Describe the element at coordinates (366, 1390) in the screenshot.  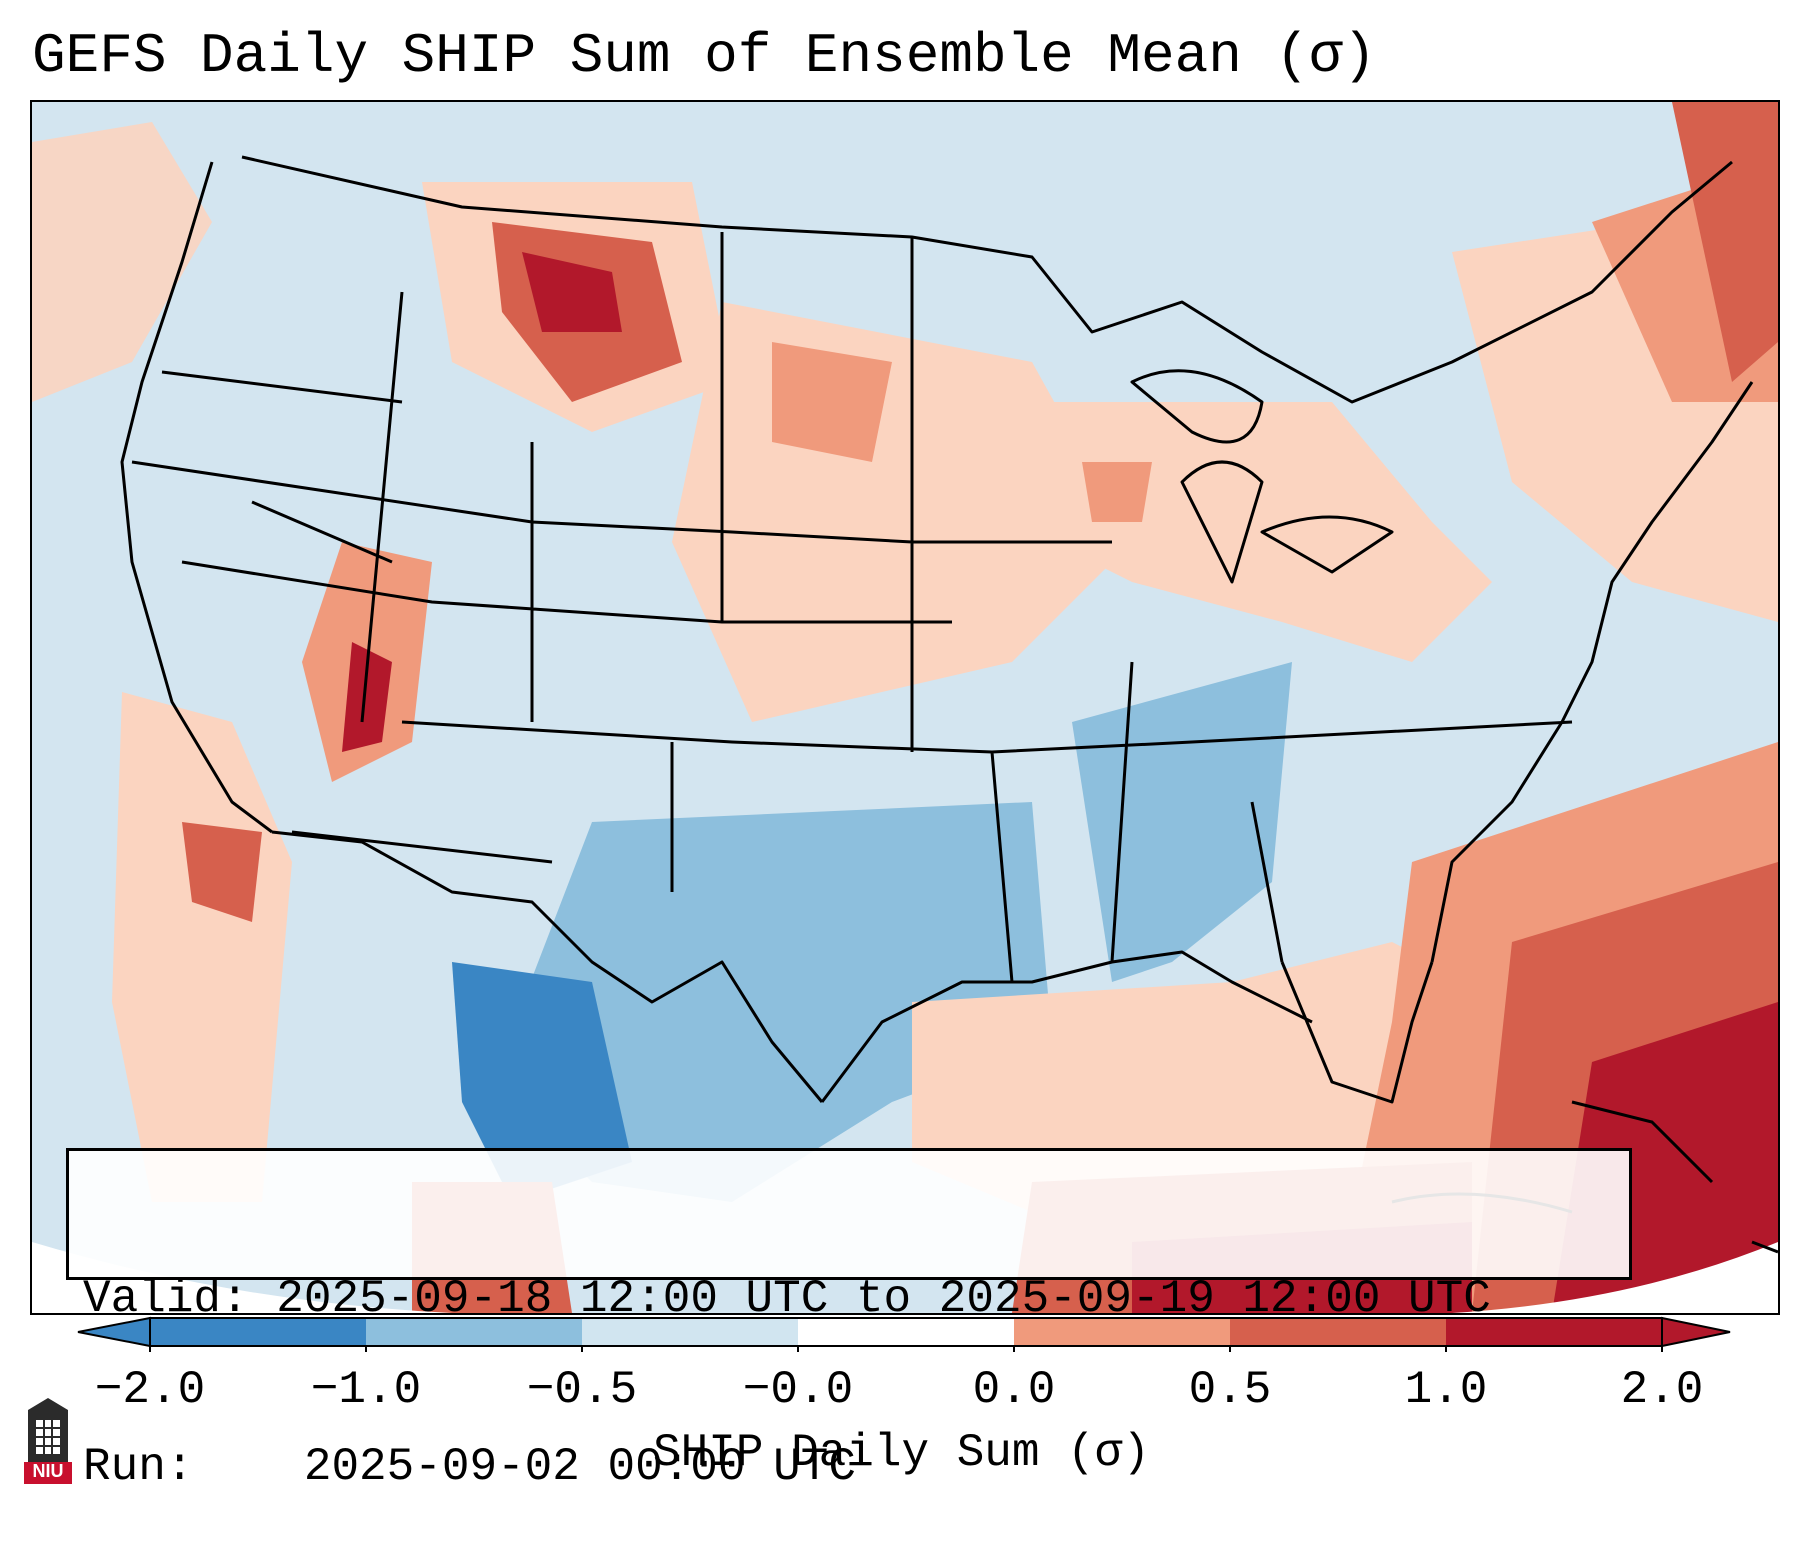
I see `colorbar-tick-label: −1.0` at that location.